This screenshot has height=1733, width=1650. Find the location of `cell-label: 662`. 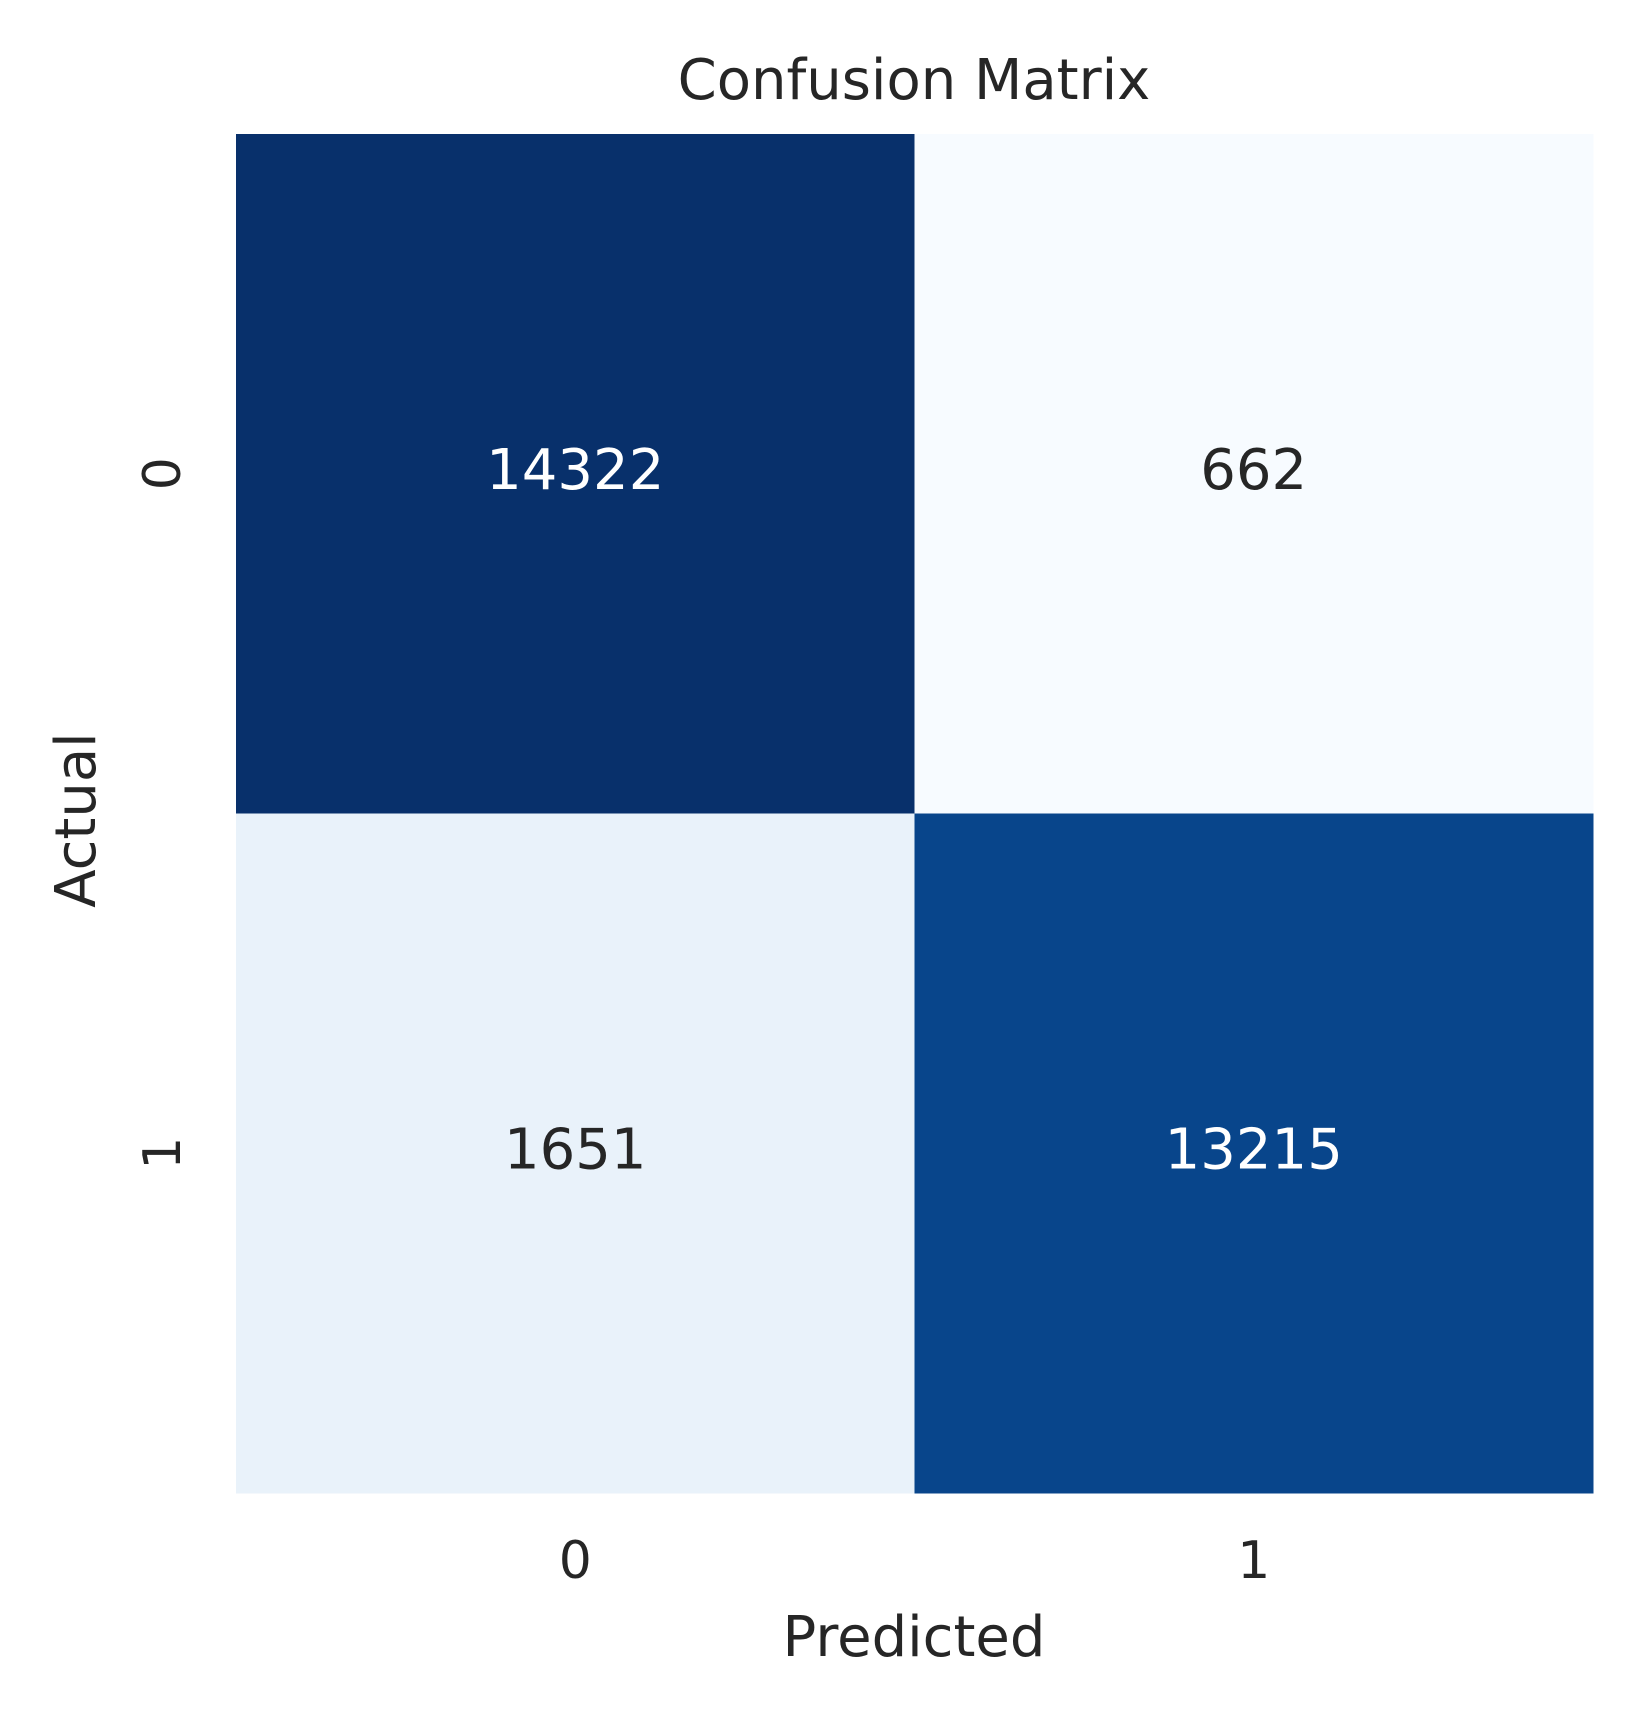

cell-label: 662 is located at coordinates (1253, 470).